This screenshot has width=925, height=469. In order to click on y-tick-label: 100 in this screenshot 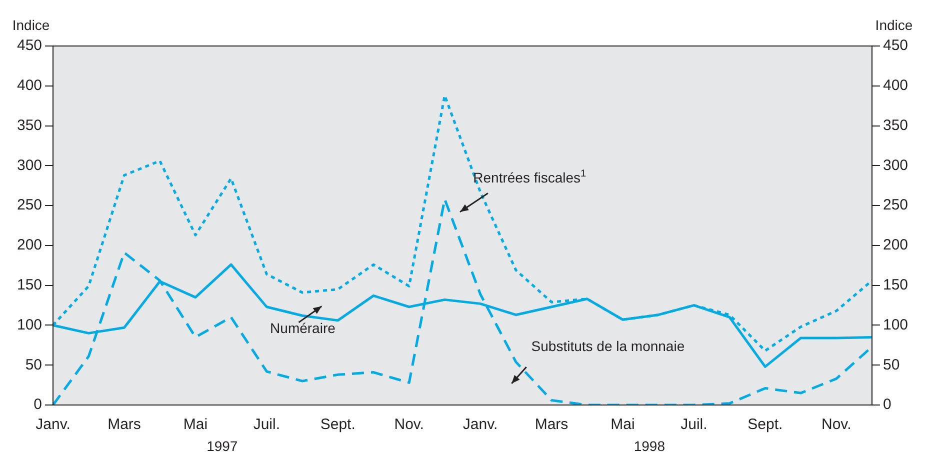, I will do `click(29, 325)`.